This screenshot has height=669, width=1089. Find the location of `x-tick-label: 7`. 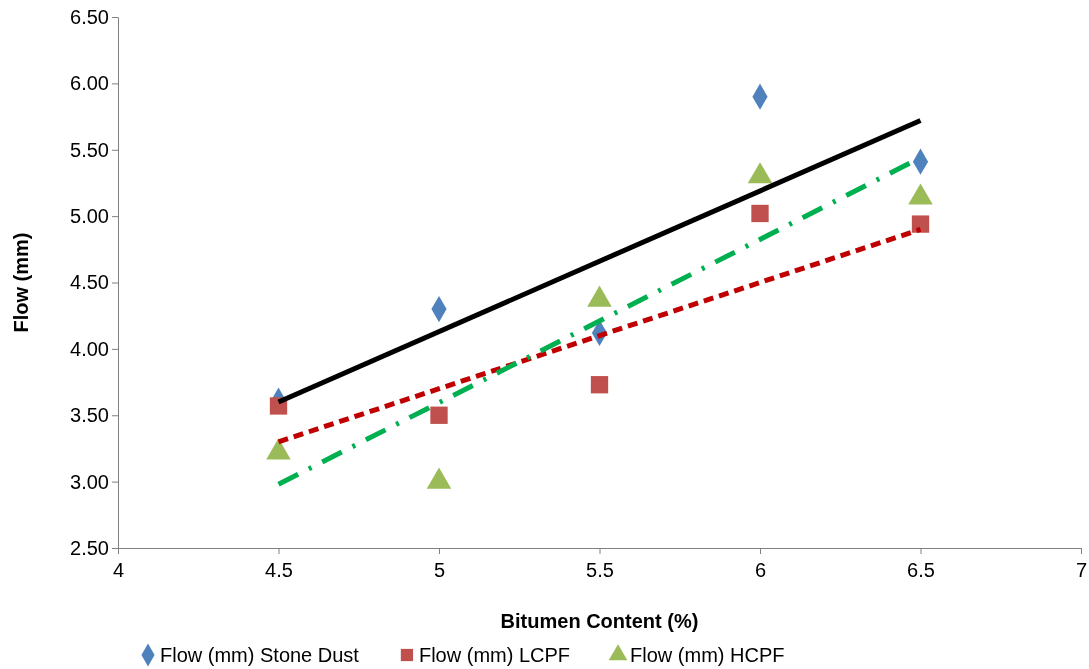

x-tick-label: 7 is located at coordinates (1081, 570).